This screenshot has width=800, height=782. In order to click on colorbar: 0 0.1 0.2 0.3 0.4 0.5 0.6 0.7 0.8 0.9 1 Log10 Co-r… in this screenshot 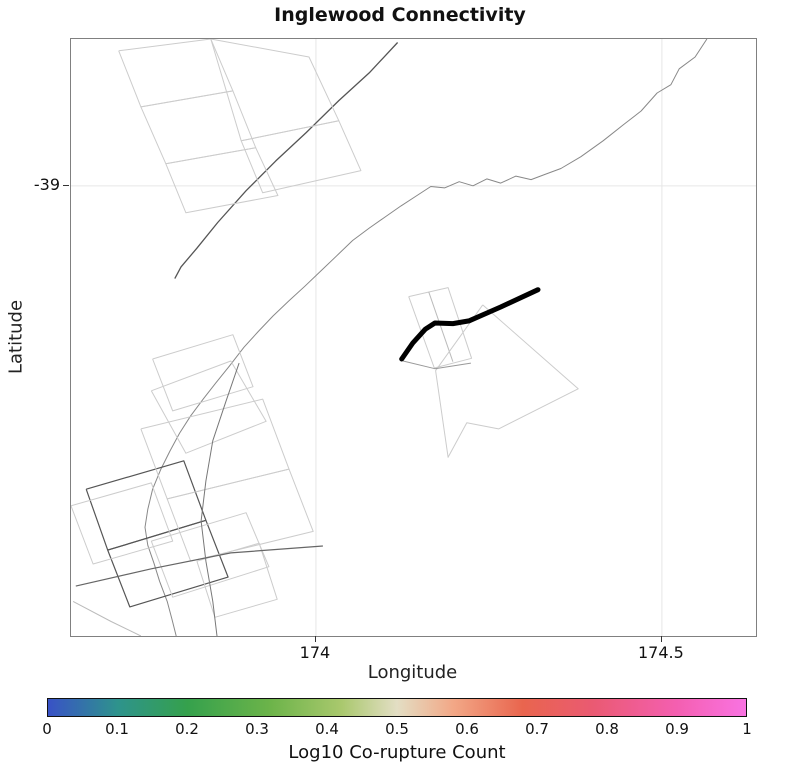, I will do `click(397, 730)`.